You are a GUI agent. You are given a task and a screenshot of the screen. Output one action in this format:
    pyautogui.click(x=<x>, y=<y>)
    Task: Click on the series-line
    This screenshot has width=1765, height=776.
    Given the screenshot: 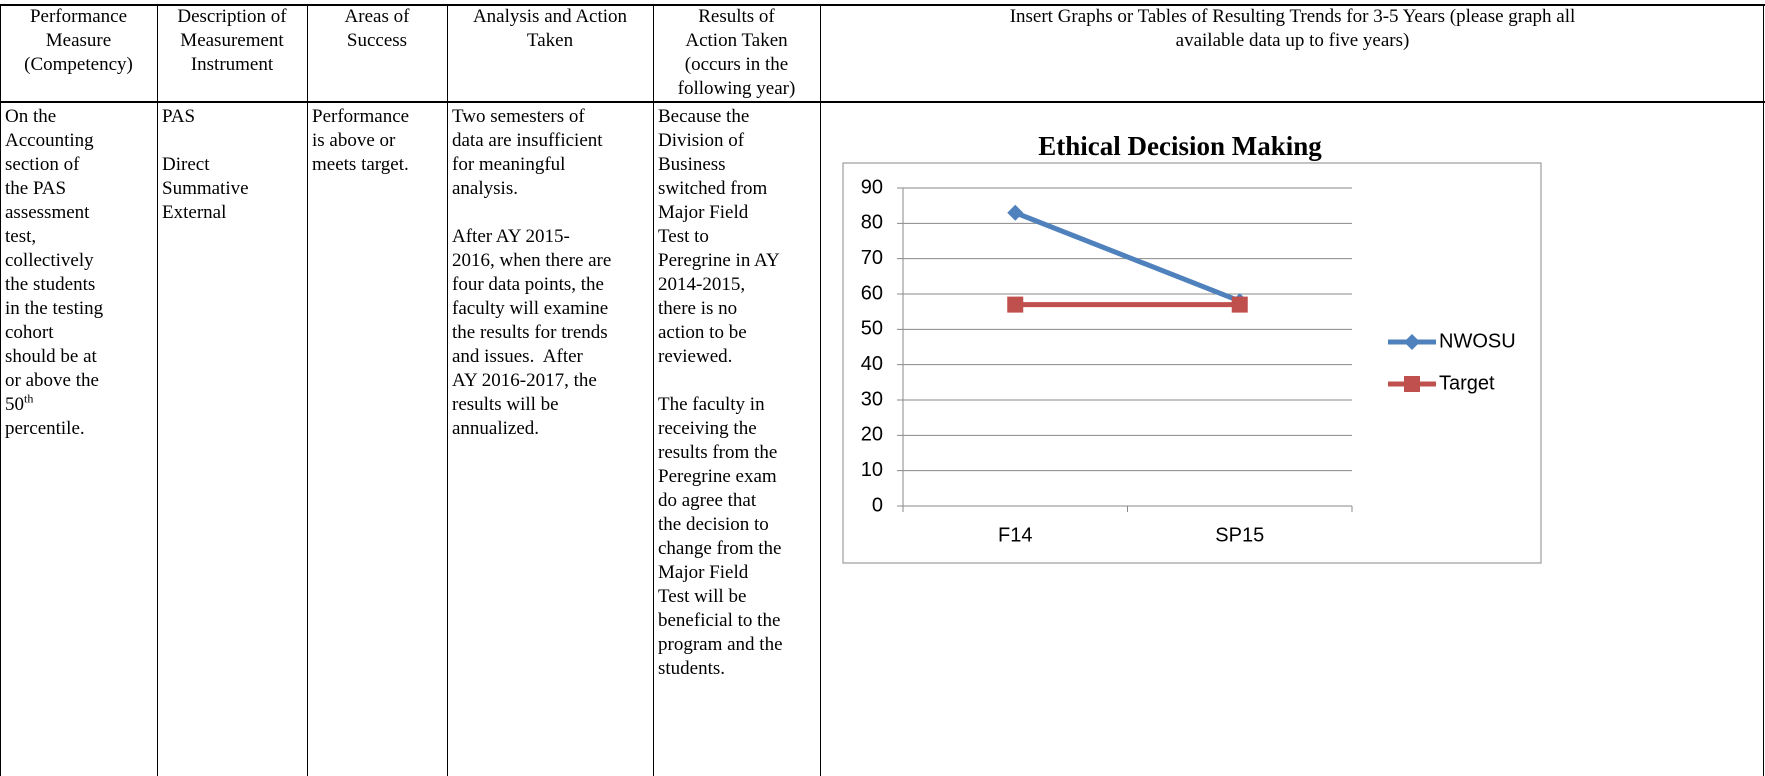 What is the action you would take?
    pyautogui.click(x=1127, y=257)
    